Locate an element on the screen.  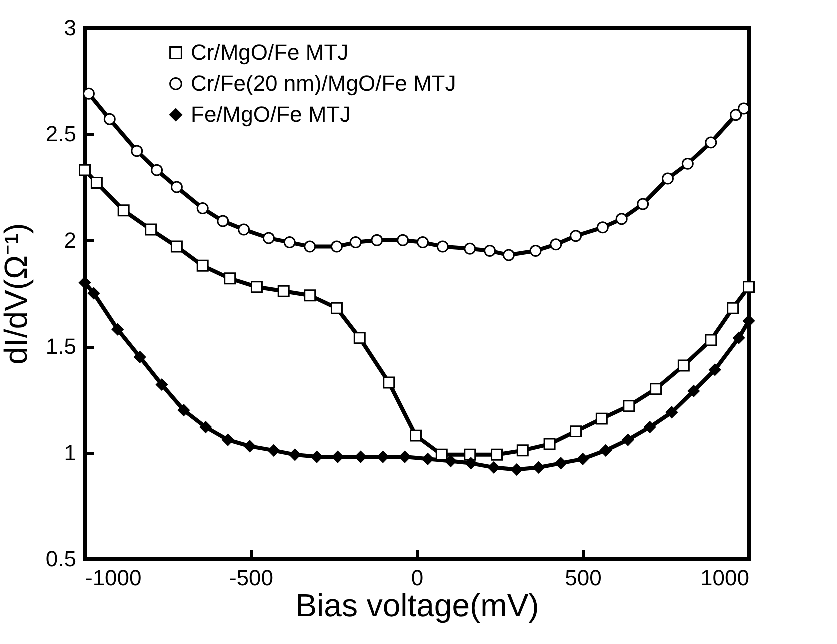
x-tick-label: -1000 is located at coordinates (114, 578).